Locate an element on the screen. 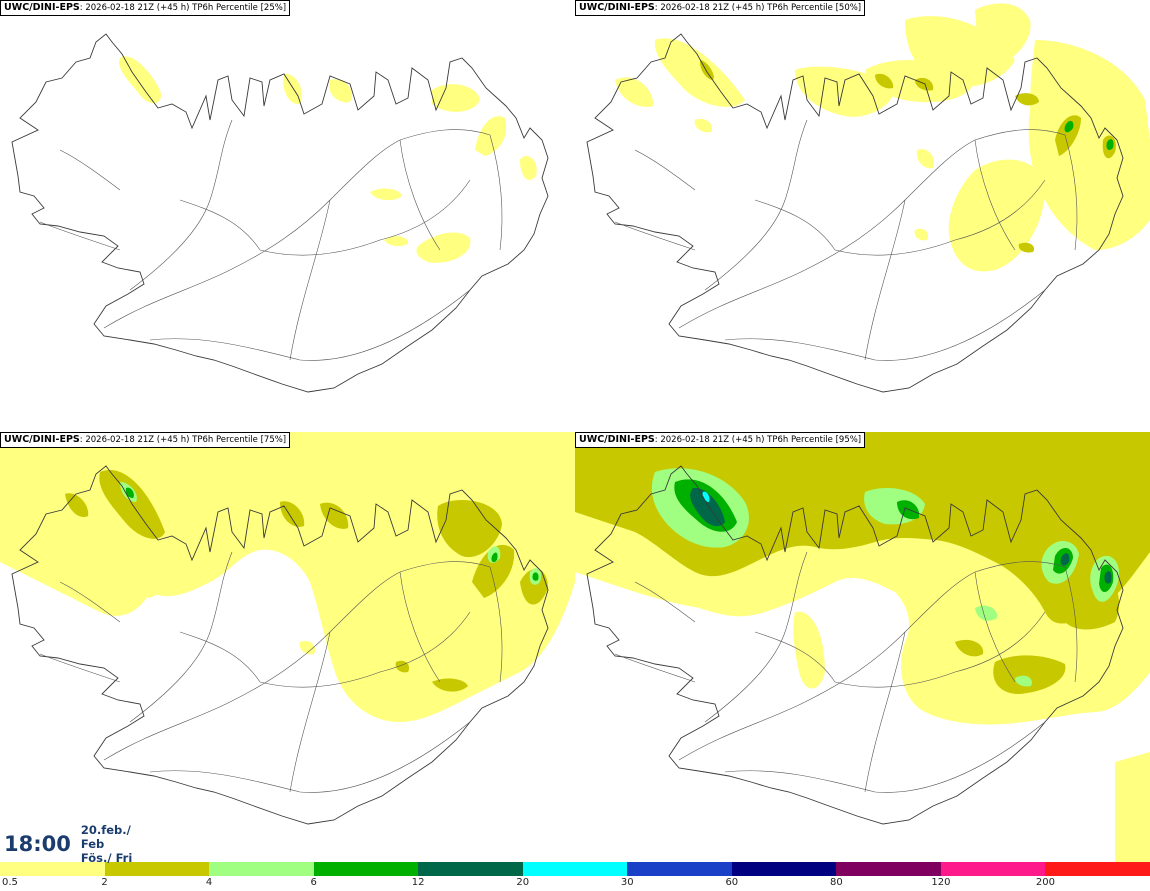  valid-date: 20.feb./ Feb Fös./ Fri is located at coordinates (109, 844).